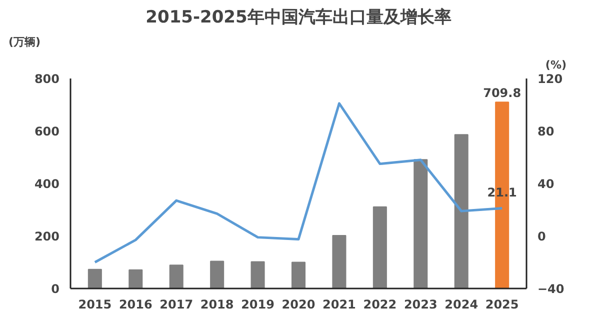 The width and height of the screenshot is (596, 323). What do you see at coordinates (24, 42) in the screenshot?
I see `y-axis-title: (万辆)` at bounding box center [24, 42].